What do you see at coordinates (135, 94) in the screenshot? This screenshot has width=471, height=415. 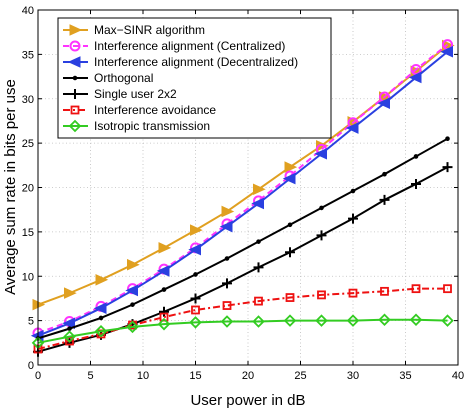 I see `legend-label: Single user 2x2` at bounding box center [135, 94].